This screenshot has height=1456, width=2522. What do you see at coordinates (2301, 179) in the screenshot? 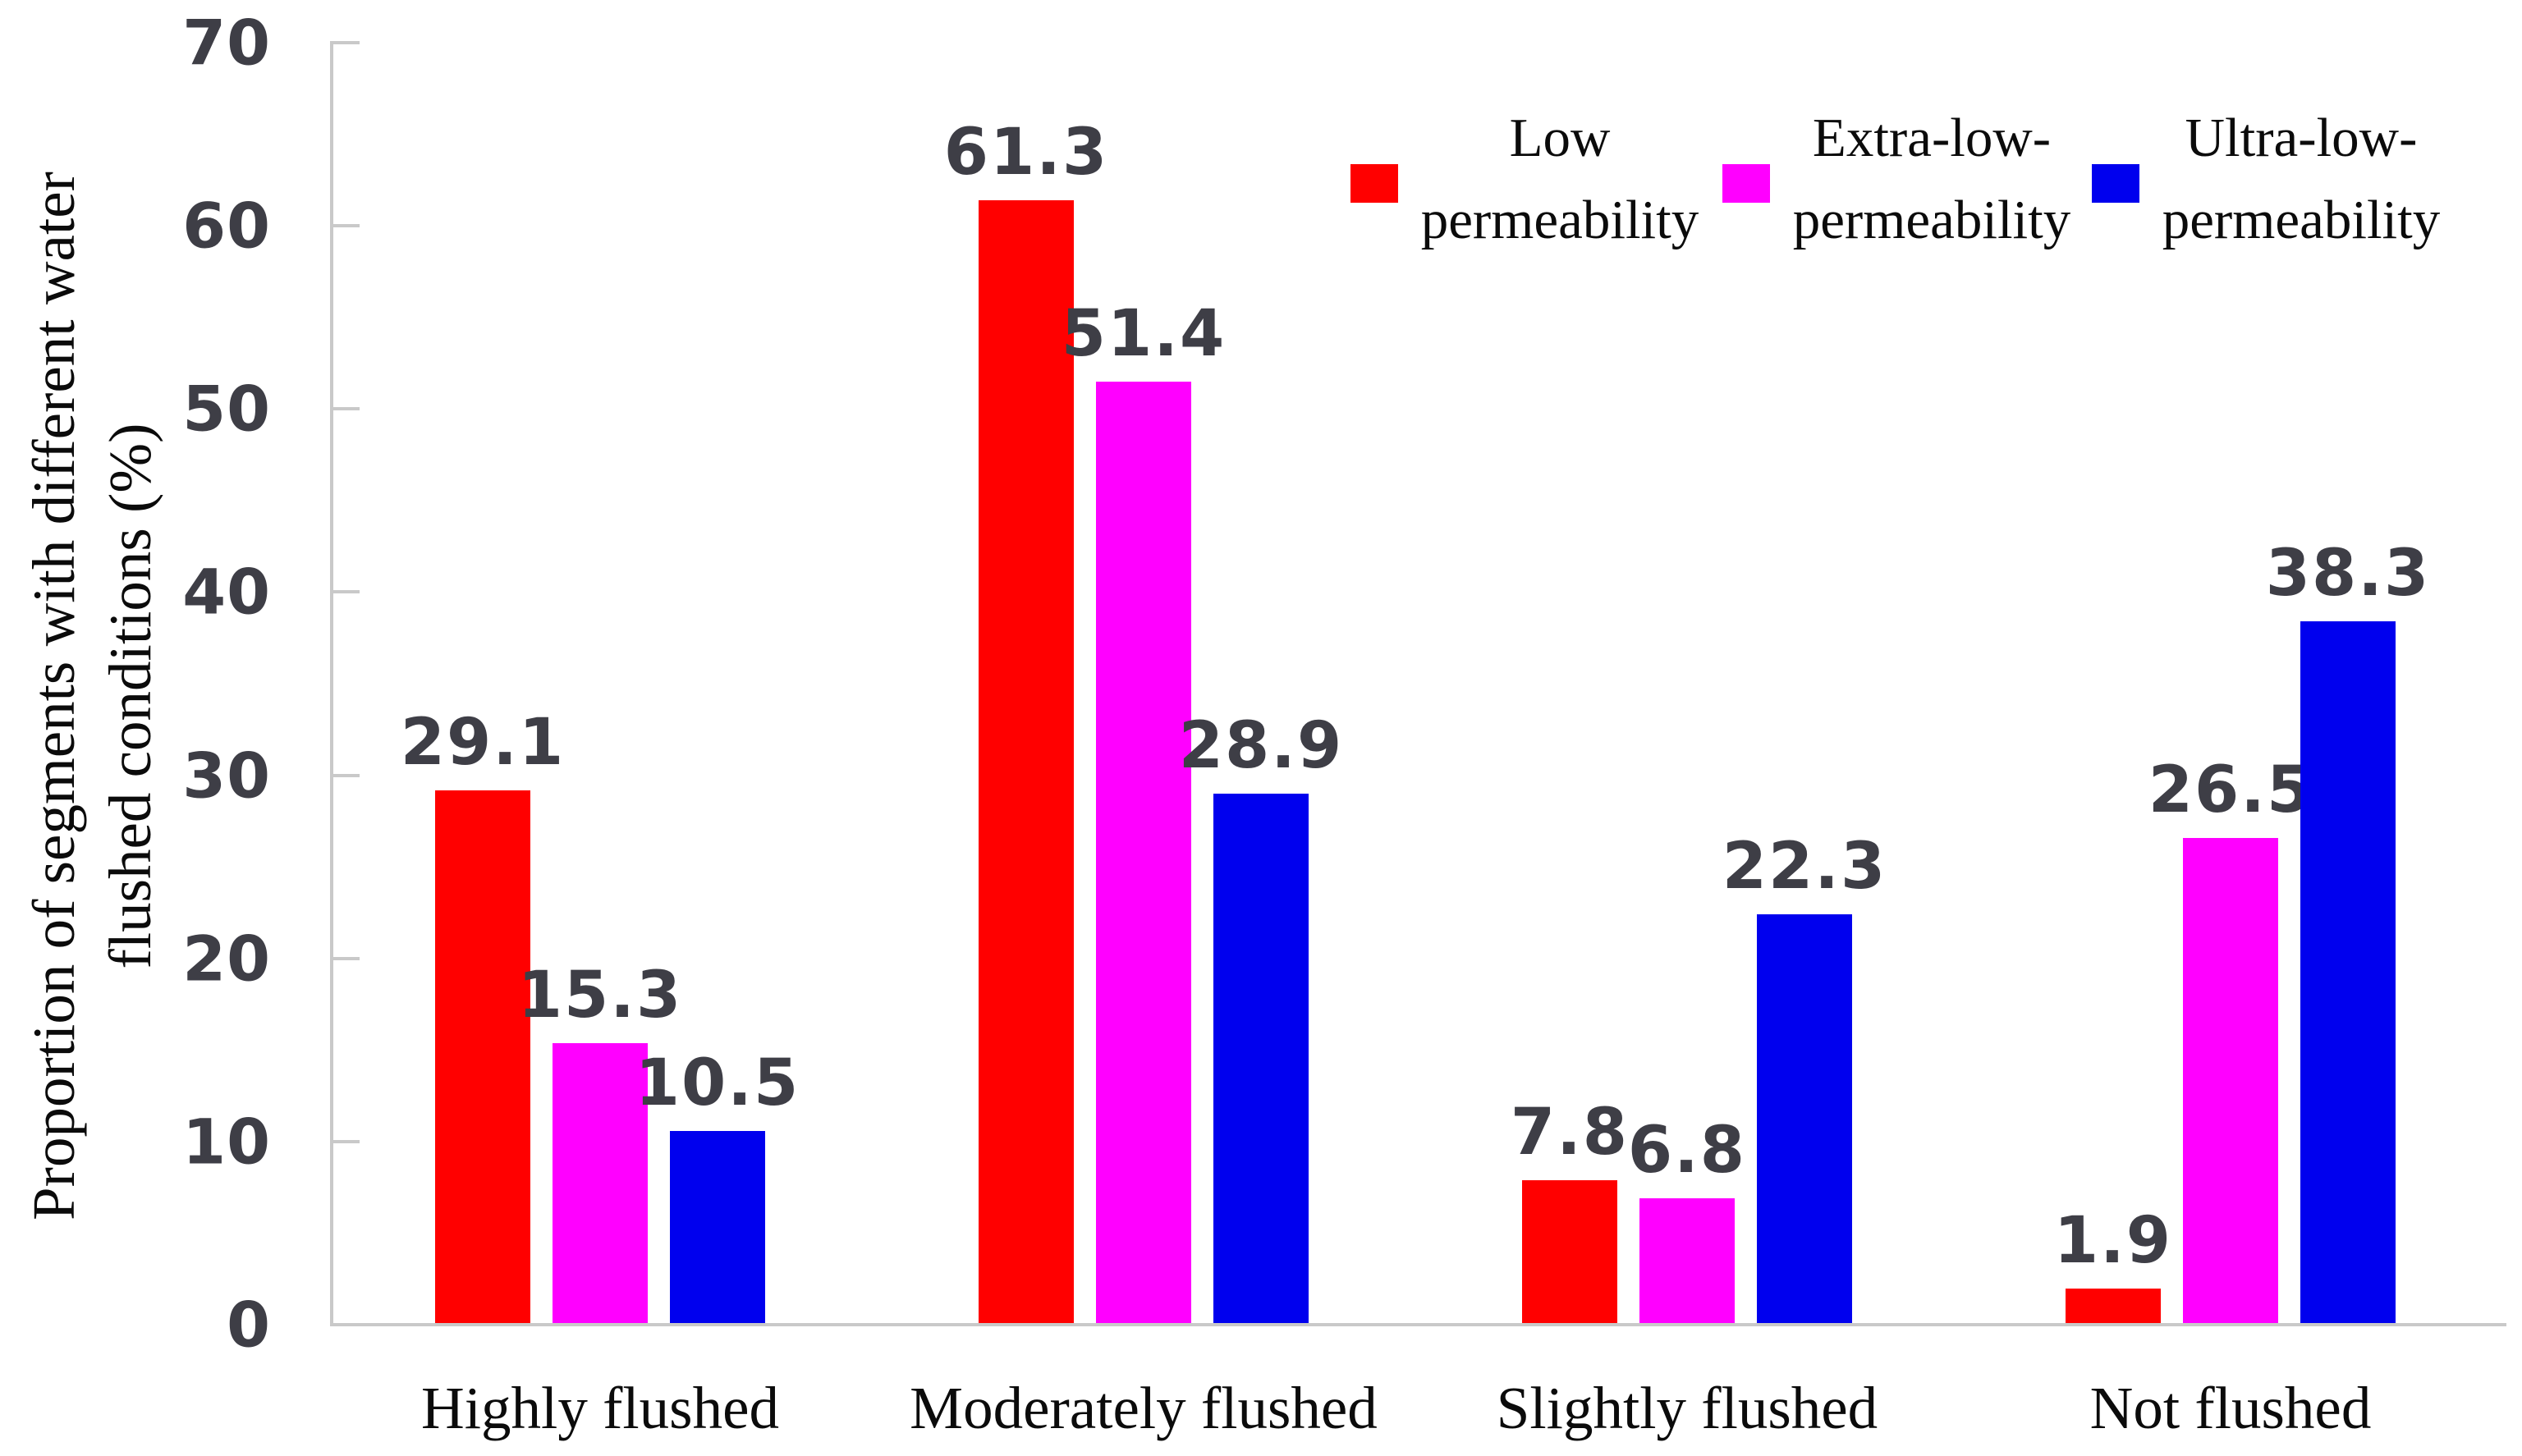
I see `legend-item-label: Ultra-low-permeability` at bounding box center [2301, 179].